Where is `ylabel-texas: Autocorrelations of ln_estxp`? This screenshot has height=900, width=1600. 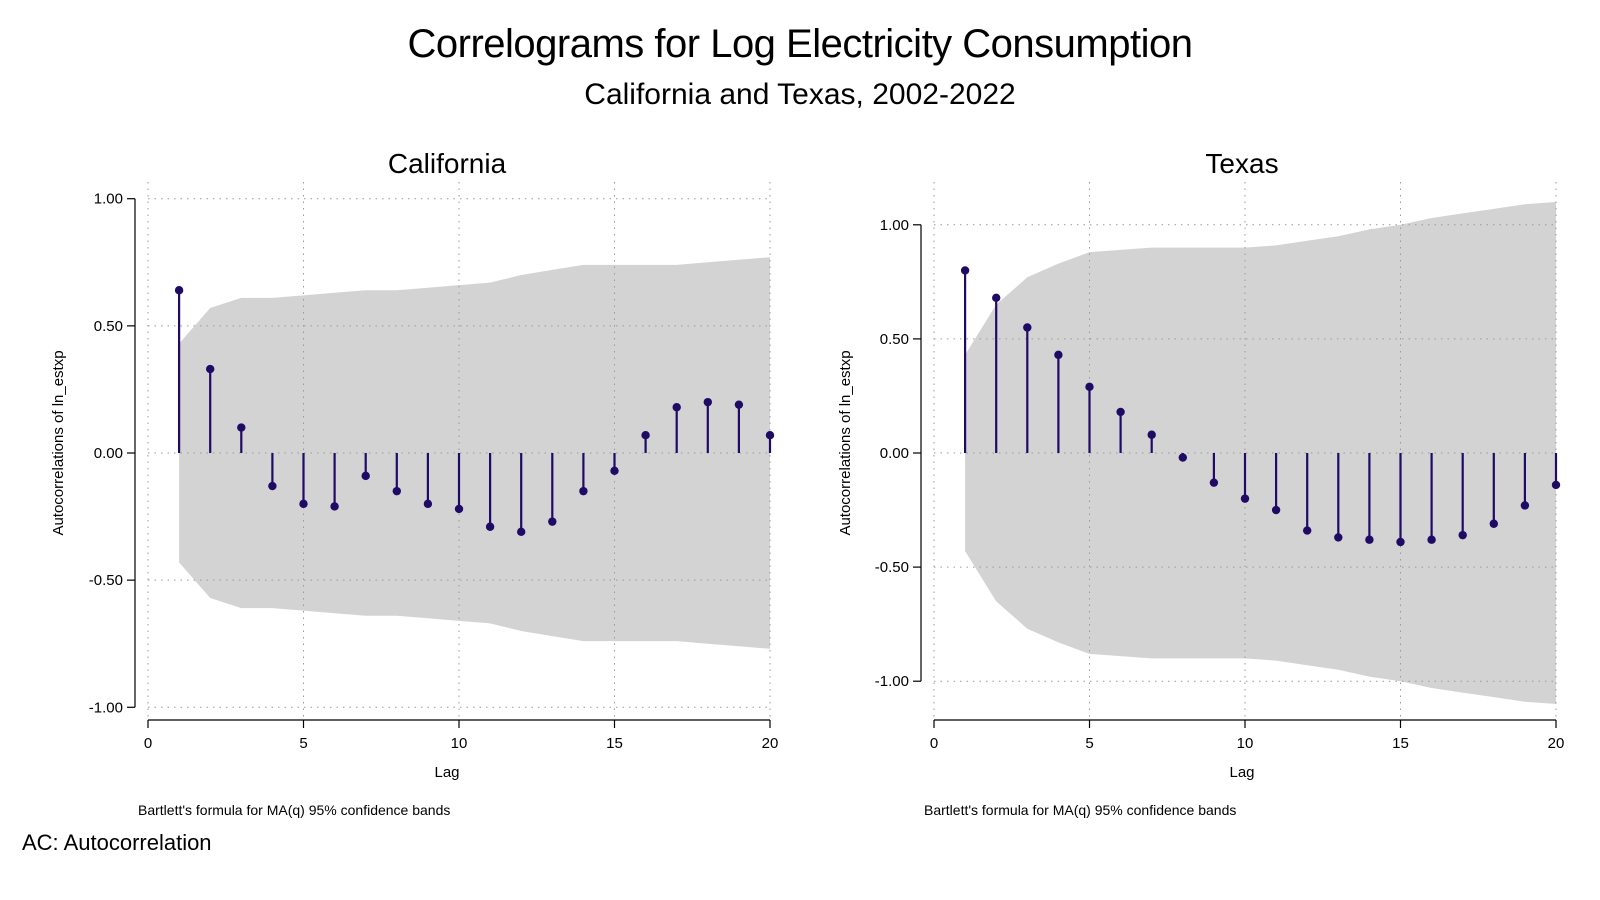 ylabel-texas: Autocorrelations of ln_estxp is located at coordinates (845, 442).